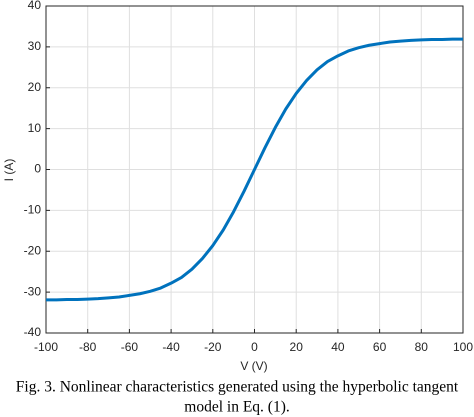 This screenshot has height=417, width=474. What do you see at coordinates (33, 332) in the screenshot?
I see `y-tick-label: -40` at bounding box center [33, 332].